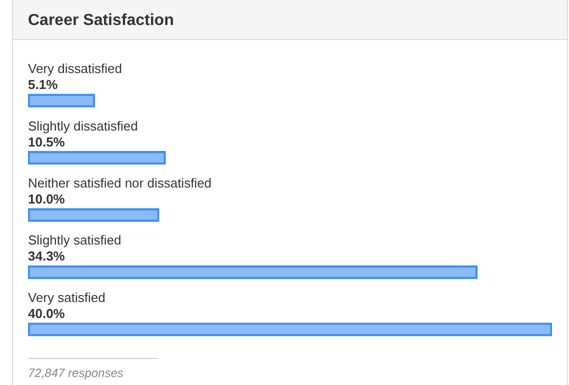 The image size is (569, 385). I want to click on y-tick-label: Neither satisfied nor dissatisfied, so click(120, 183).